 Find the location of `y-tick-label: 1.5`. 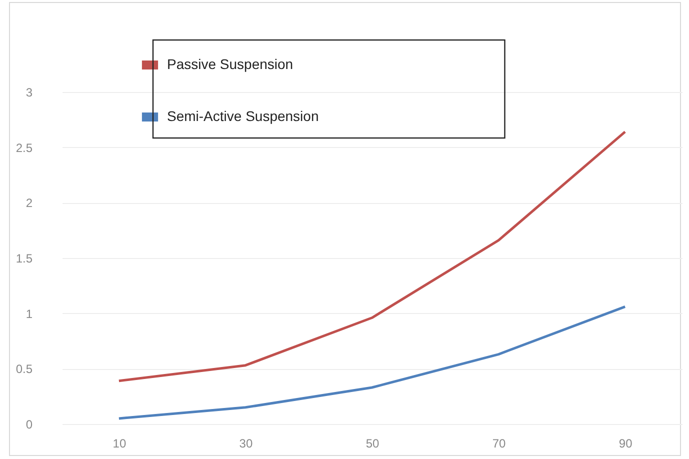

y-tick-label: 1.5 is located at coordinates (24, 259).